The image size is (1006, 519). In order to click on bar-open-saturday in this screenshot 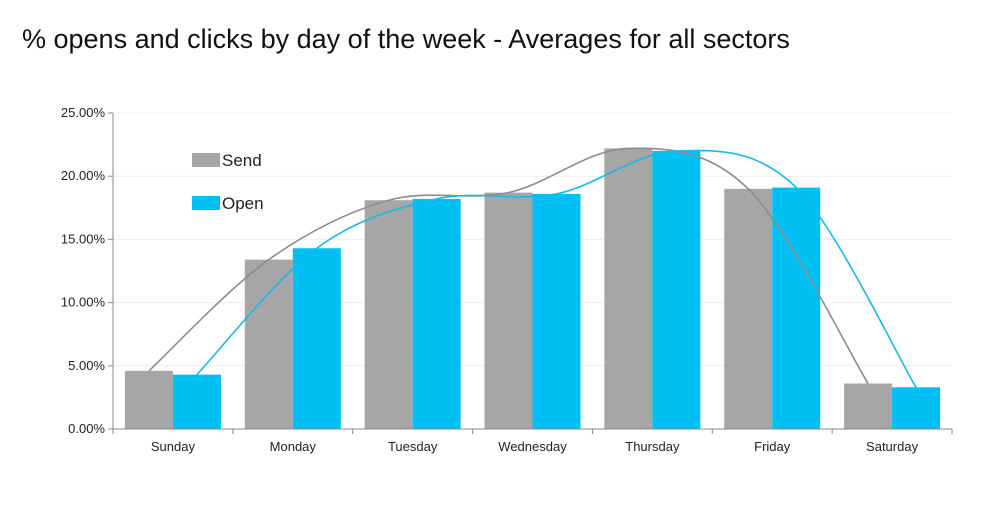, I will do `click(916, 408)`.